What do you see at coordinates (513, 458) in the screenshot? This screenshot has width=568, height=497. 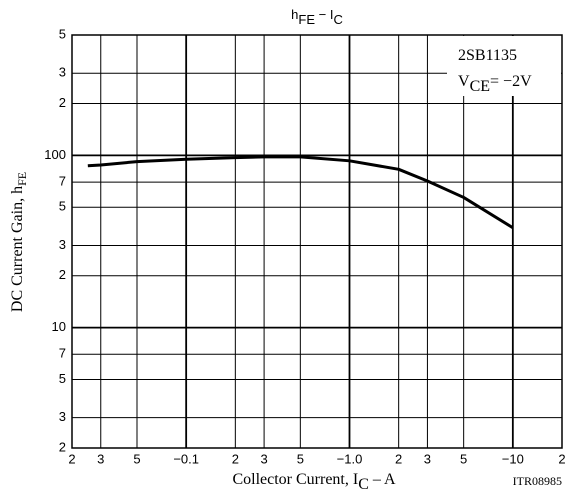 I see `x-tick-label: −10` at bounding box center [513, 458].